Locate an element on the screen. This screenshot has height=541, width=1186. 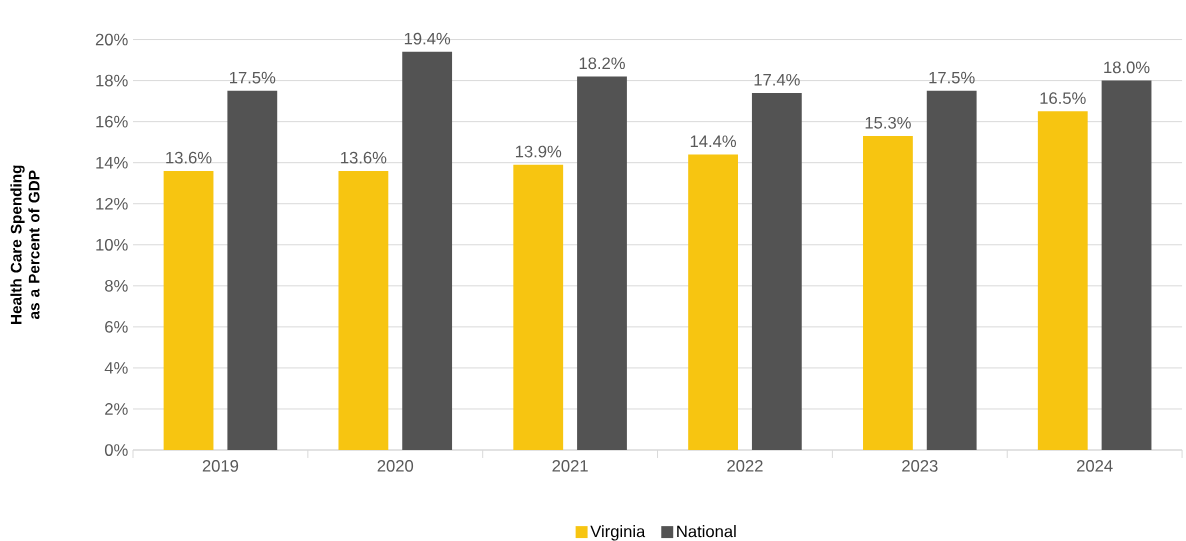
y-tick-label: 8% is located at coordinates (116, 285).